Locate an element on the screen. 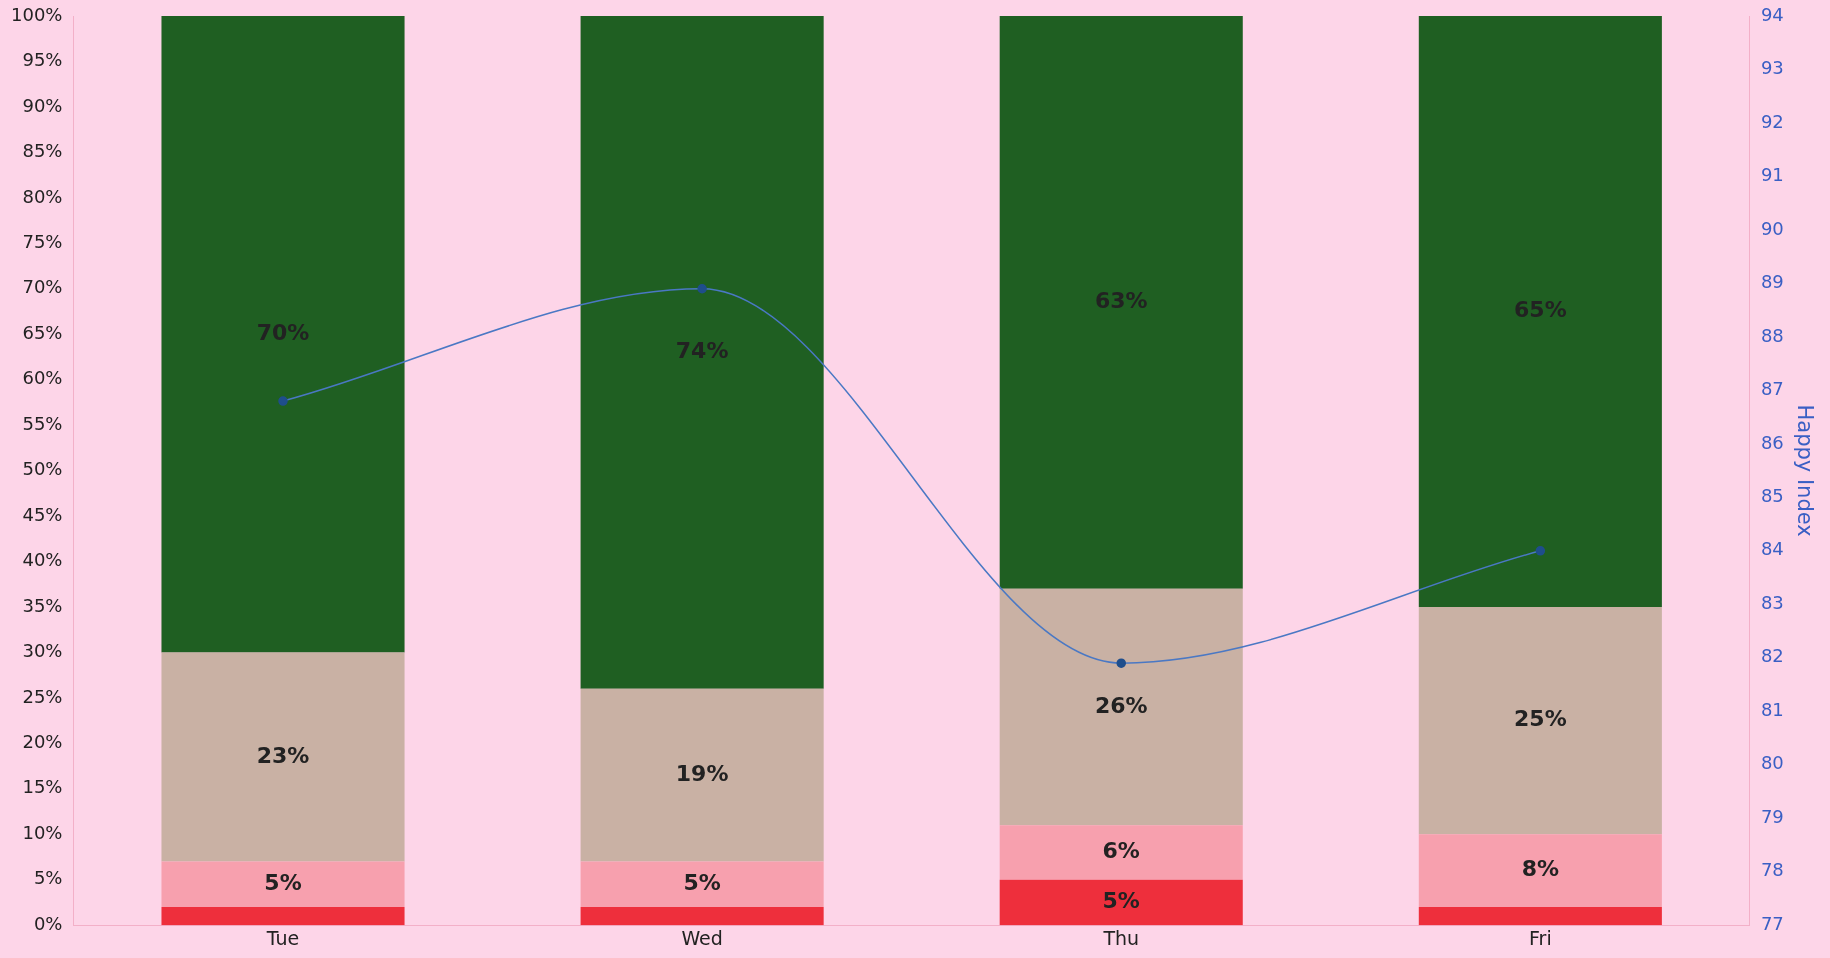 This screenshot has width=1830, height=958. y-tick-label: 35% is located at coordinates (42, 605).